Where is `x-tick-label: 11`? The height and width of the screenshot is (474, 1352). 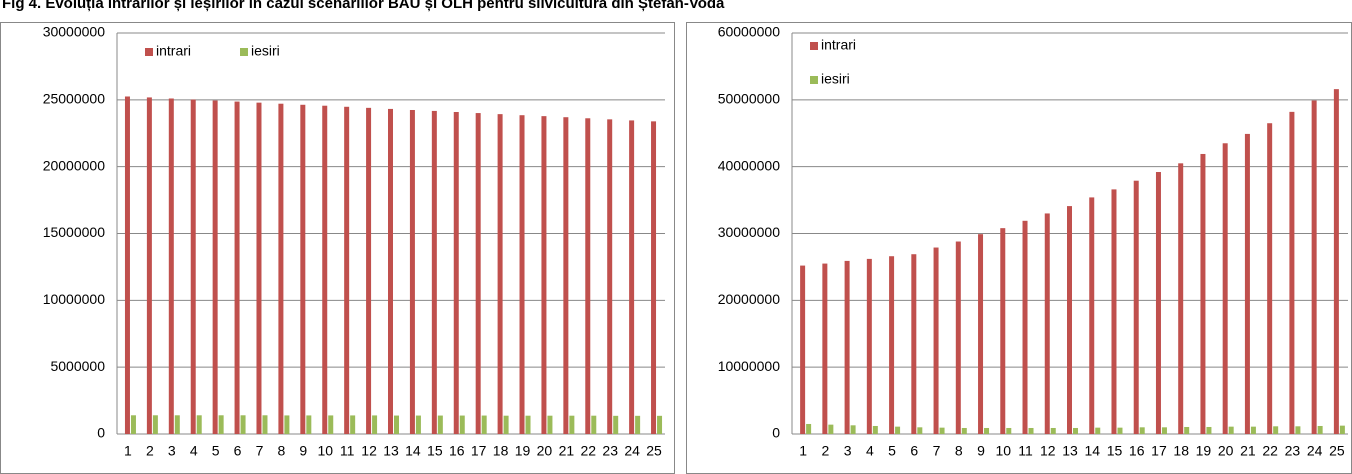 x-tick-label: 11 is located at coordinates (1025, 451).